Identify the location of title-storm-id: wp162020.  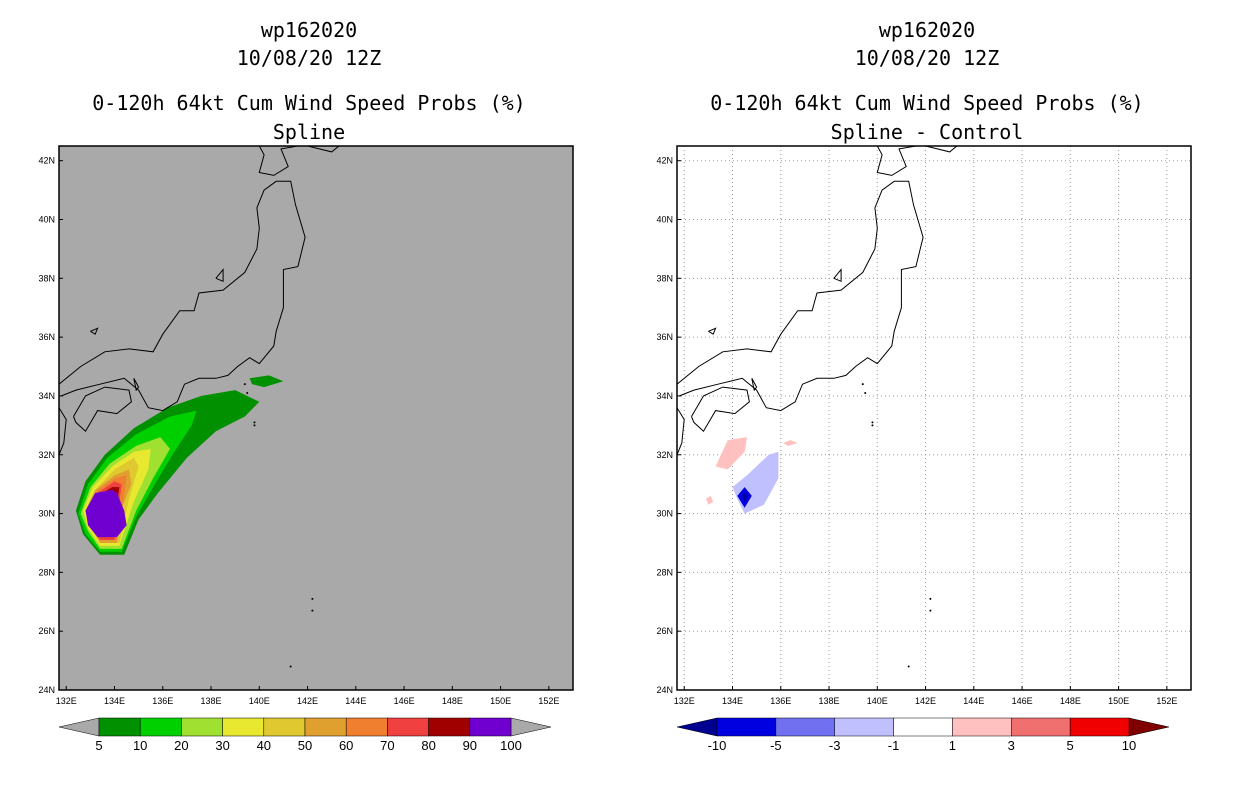
(309, 30).